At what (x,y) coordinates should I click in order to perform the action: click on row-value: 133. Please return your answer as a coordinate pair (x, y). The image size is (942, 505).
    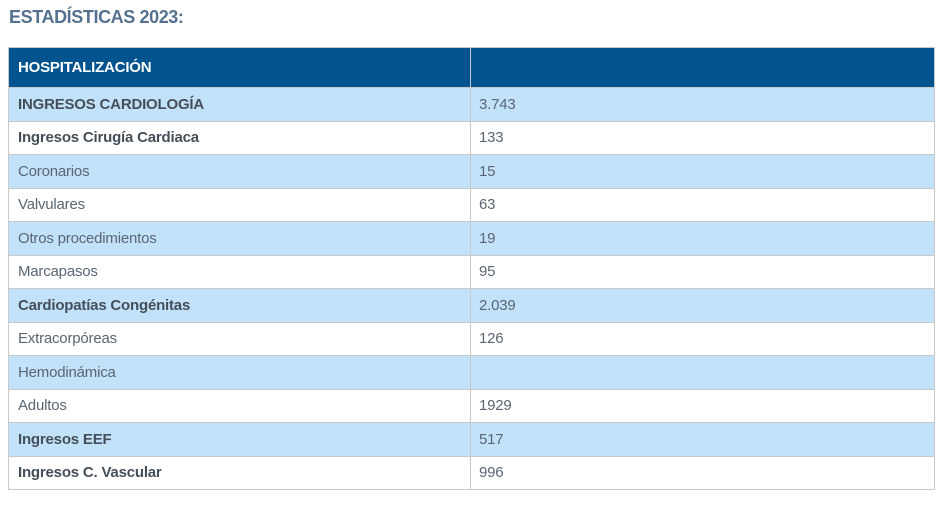
    Looking at the image, I should click on (702, 137).